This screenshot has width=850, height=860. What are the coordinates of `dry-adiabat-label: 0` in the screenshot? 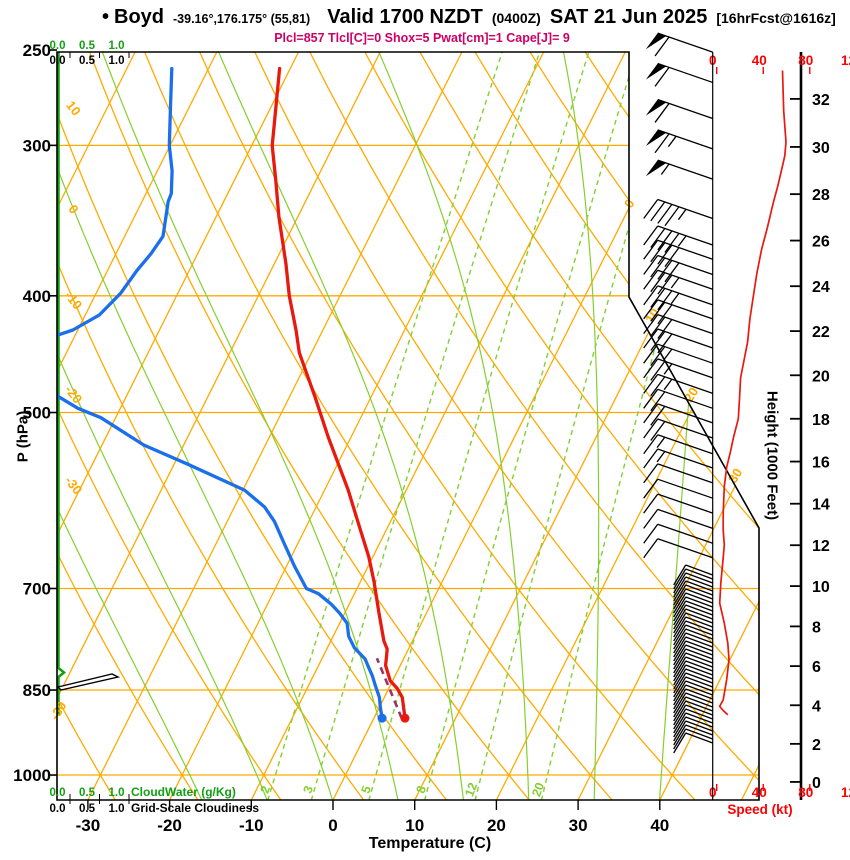 It's located at (73, 209).